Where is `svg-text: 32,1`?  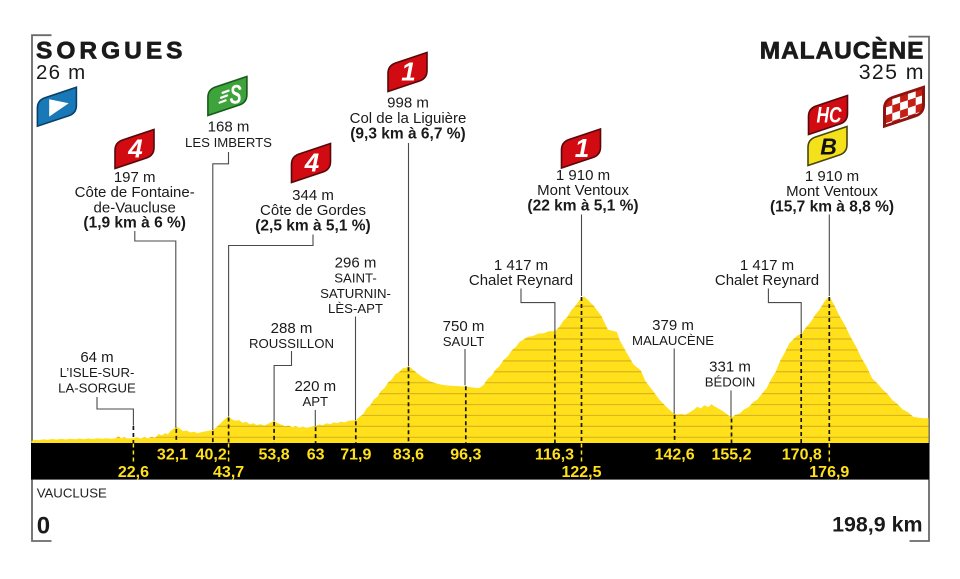
svg-text: 32,1 is located at coordinates (172, 455).